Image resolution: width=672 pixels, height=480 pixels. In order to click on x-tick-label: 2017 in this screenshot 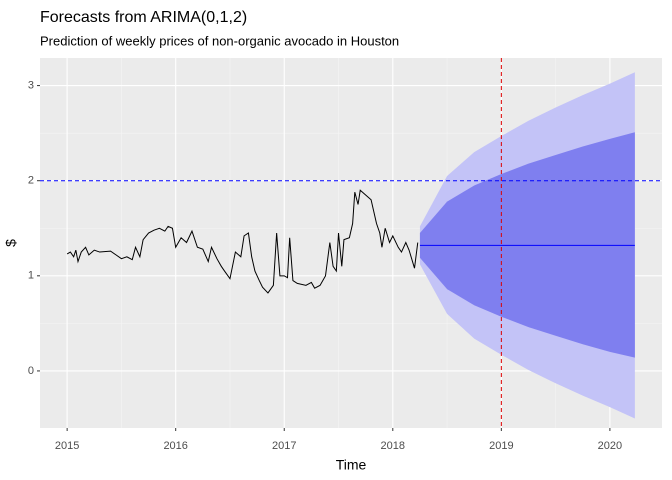, I will do `click(284, 446)`.